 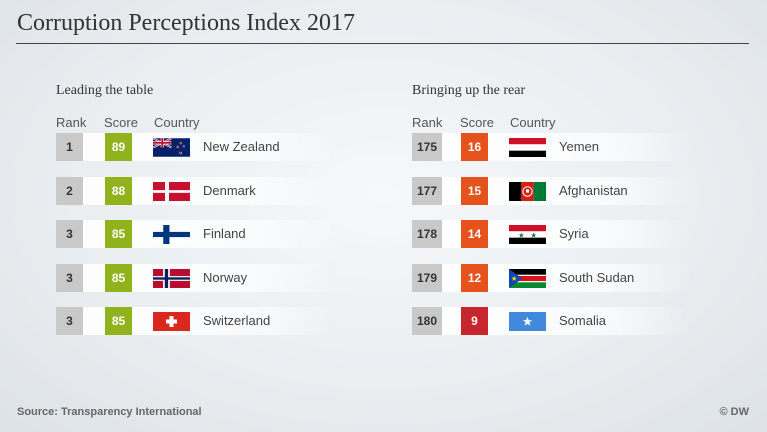 What do you see at coordinates (241, 146) in the screenshot?
I see `country-label: New Zealand` at bounding box center [241, 146].